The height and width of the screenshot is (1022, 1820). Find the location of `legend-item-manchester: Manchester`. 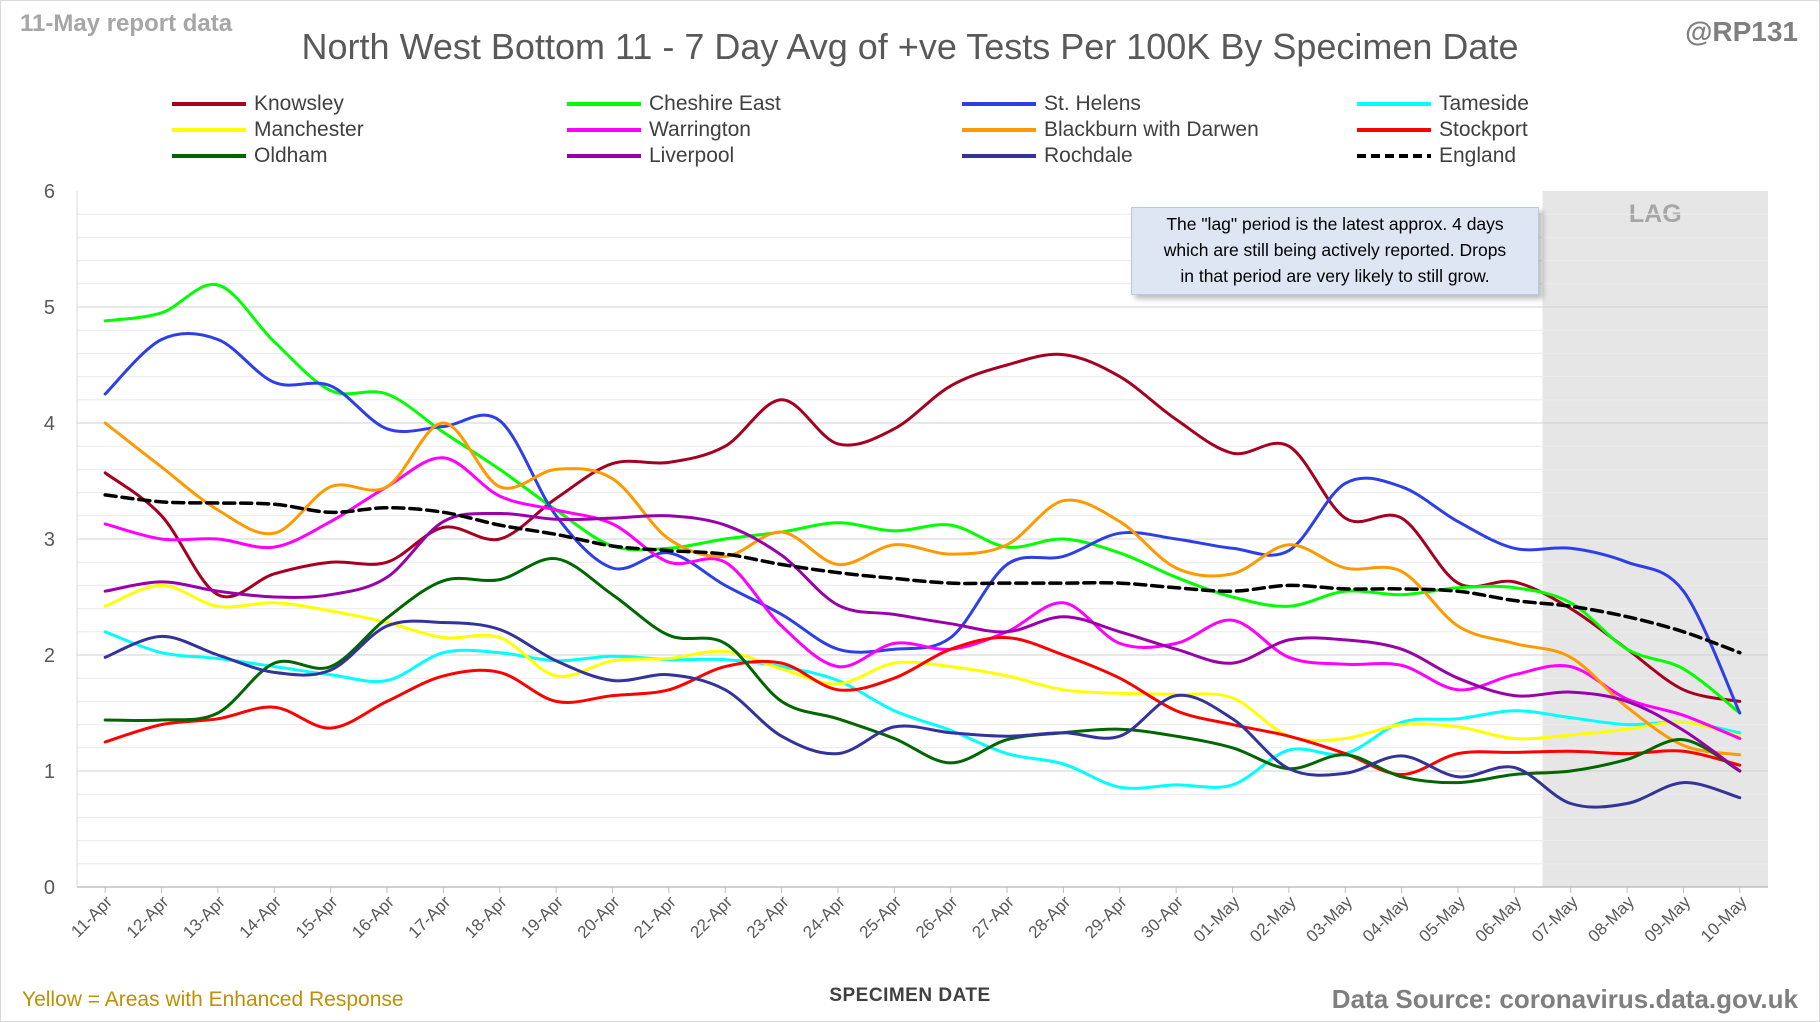

legend-item-manchester: Manchester is located at coordinates (365, 131).